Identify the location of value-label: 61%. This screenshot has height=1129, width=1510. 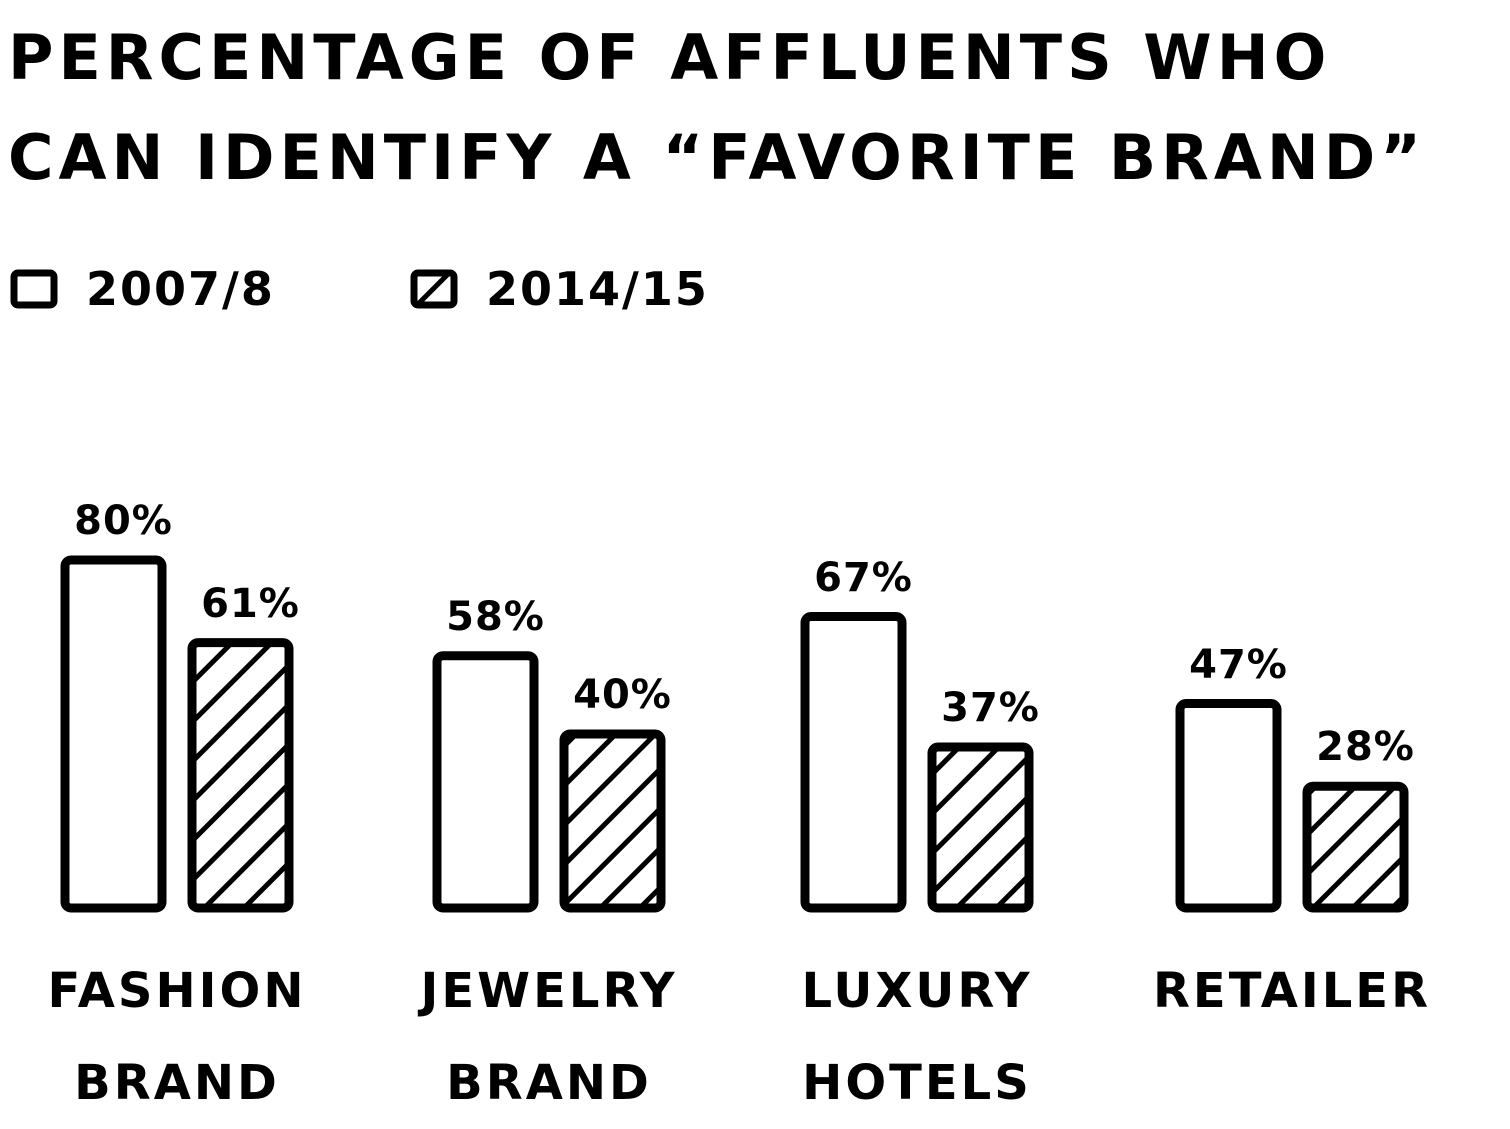
(250, 603).